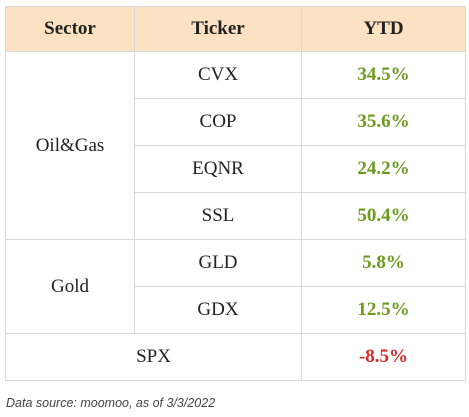  Describe the element at coordinates (383, 263) in the screenshot. I see `ytd-cell: 5.8%` at that location.